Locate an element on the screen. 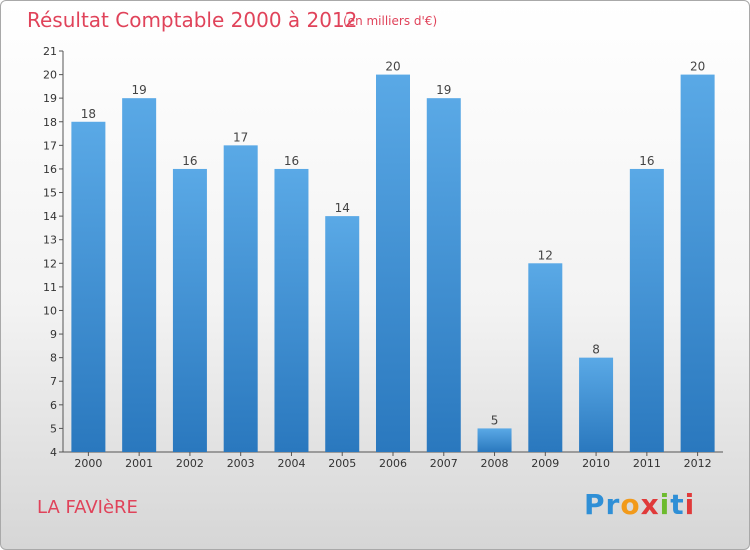  data-label-2004: 16 is located at coordinates (291, 161).